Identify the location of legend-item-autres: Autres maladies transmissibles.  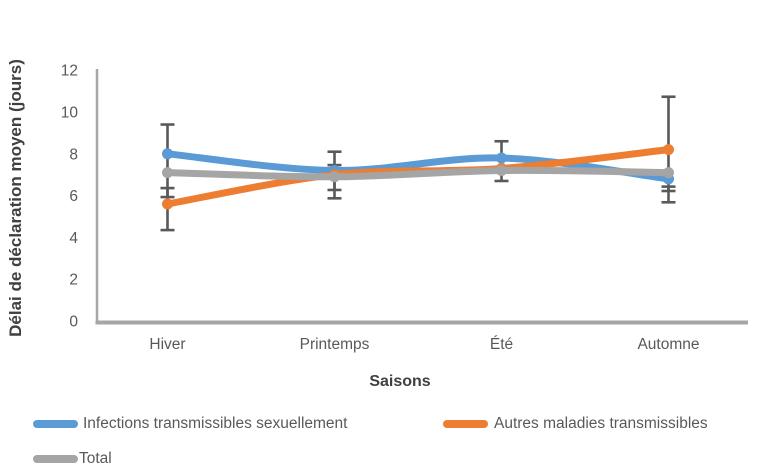
(575, 423).